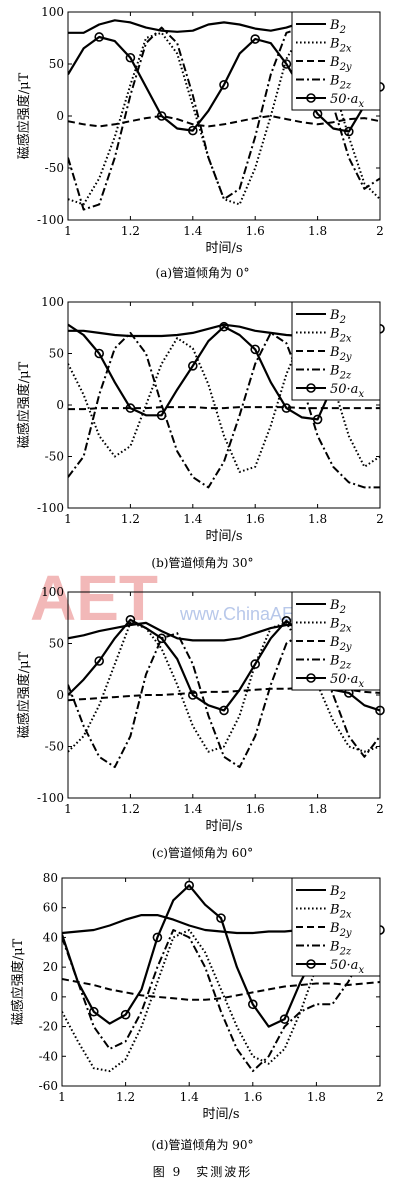  What do you see at coordinates (50, 967) in the screenshot?
I see `y-tick-label: 20` at bounding box center [50, 967].